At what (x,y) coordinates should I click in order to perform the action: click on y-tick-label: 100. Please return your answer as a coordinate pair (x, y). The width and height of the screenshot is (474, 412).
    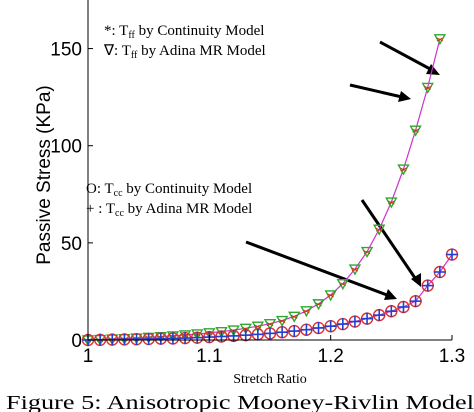
    Looking at the image, I should click on (66, 147).